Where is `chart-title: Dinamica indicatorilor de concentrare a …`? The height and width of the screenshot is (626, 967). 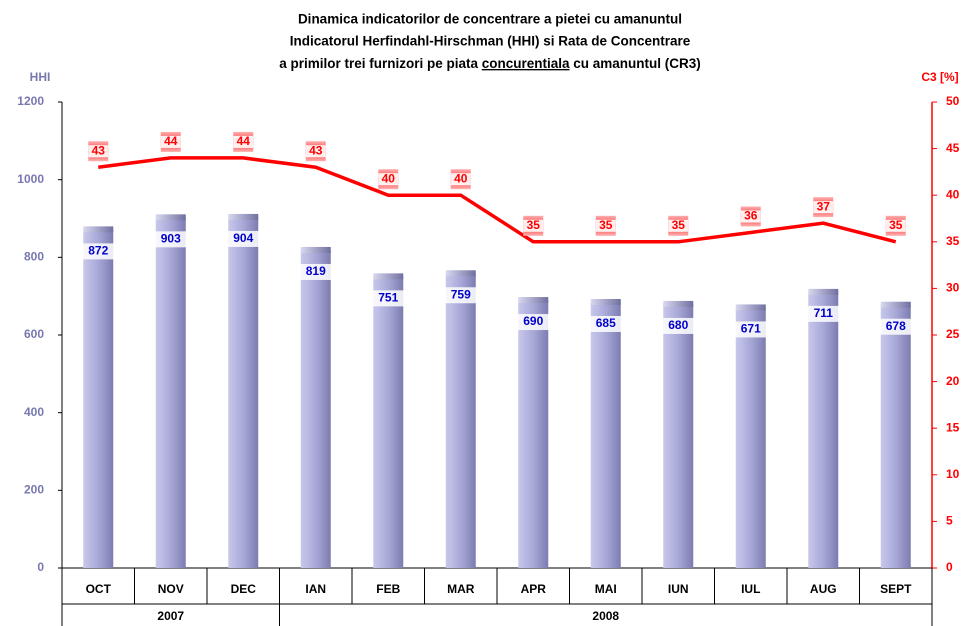
chart-title: Dinamica indicatorilor de concentrare a … is located at coordinates (490, 19).